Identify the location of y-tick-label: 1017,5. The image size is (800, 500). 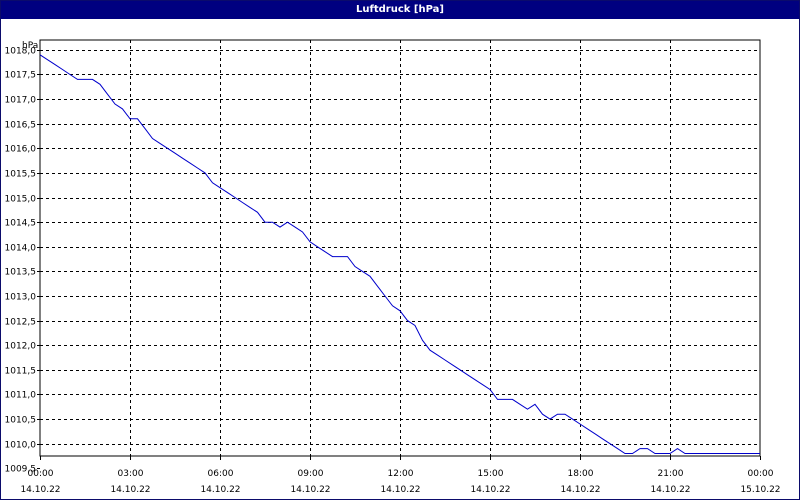
(21, 76).